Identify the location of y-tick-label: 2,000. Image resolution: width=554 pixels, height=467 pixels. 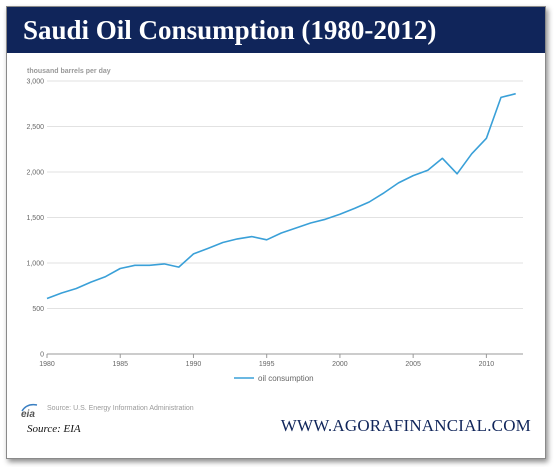
(35, 173).